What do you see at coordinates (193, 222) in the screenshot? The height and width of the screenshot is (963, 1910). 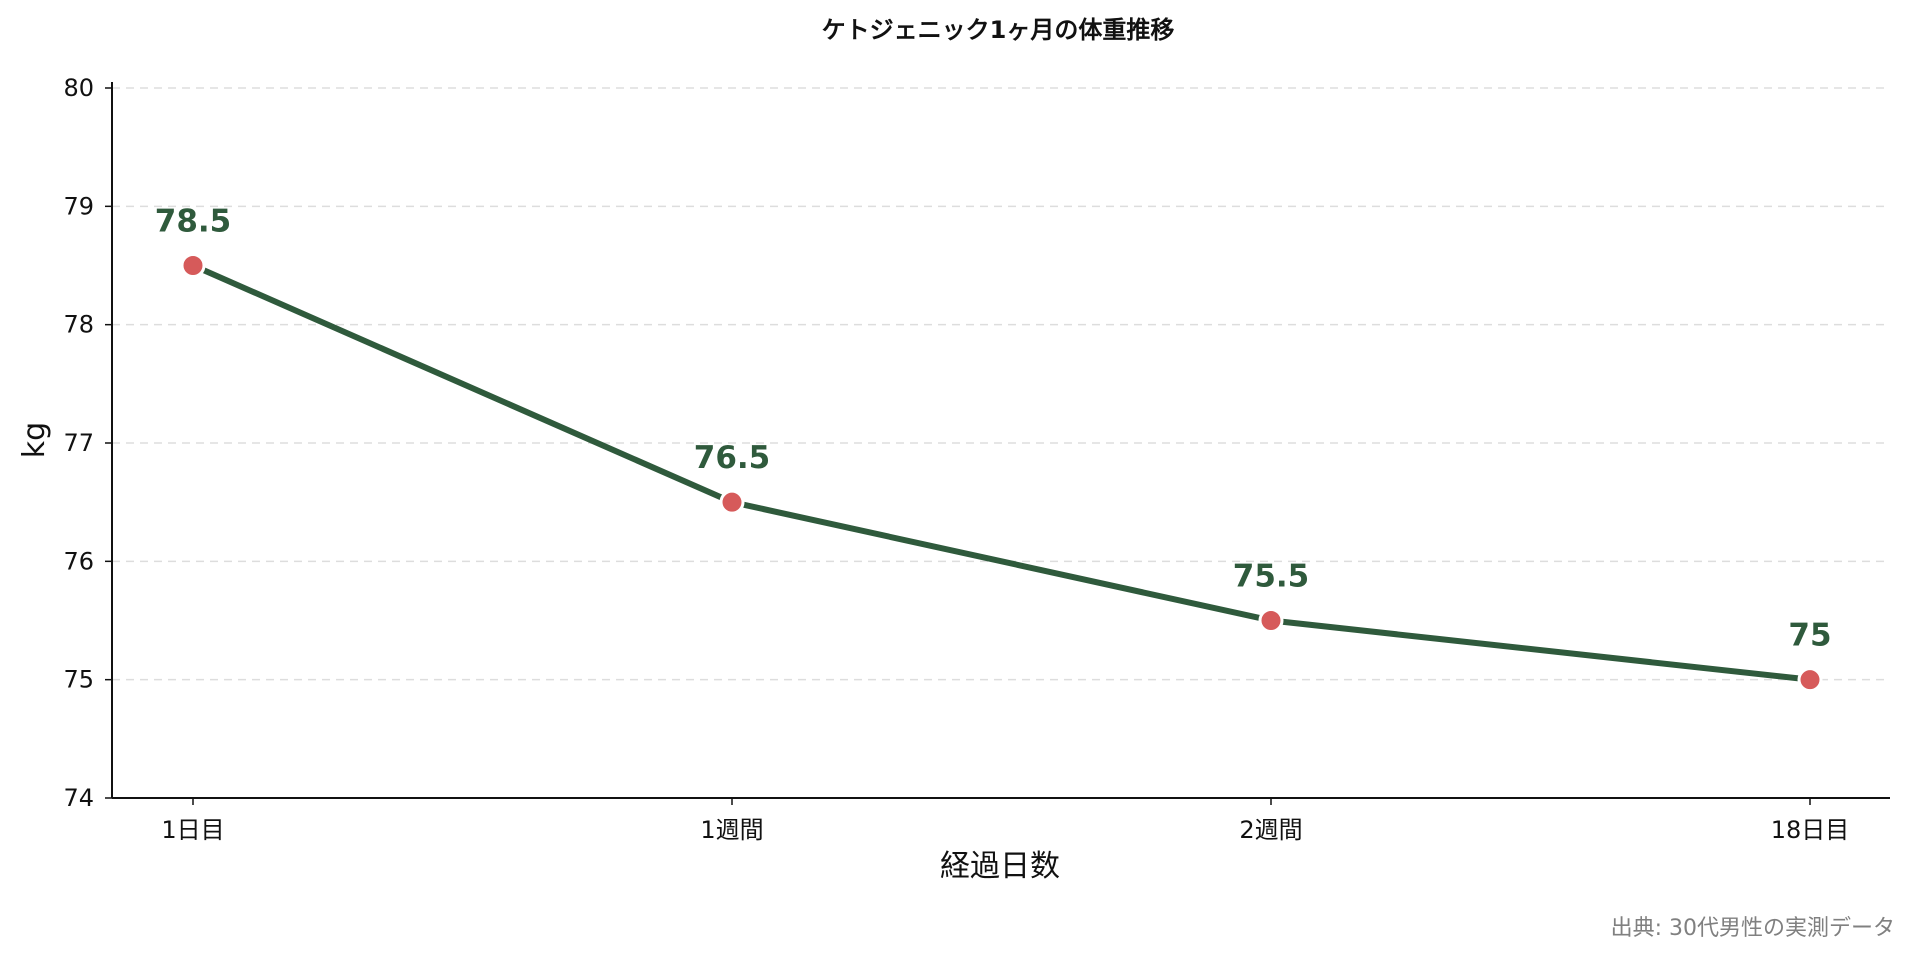 I see `data-label: 78.5` at bounding box center [193, 222].